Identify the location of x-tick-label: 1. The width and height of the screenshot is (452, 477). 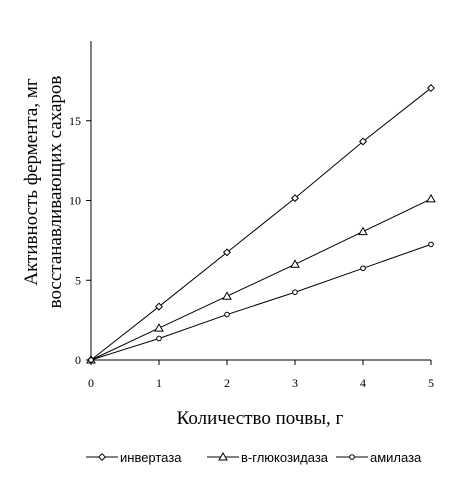
(159, 383).